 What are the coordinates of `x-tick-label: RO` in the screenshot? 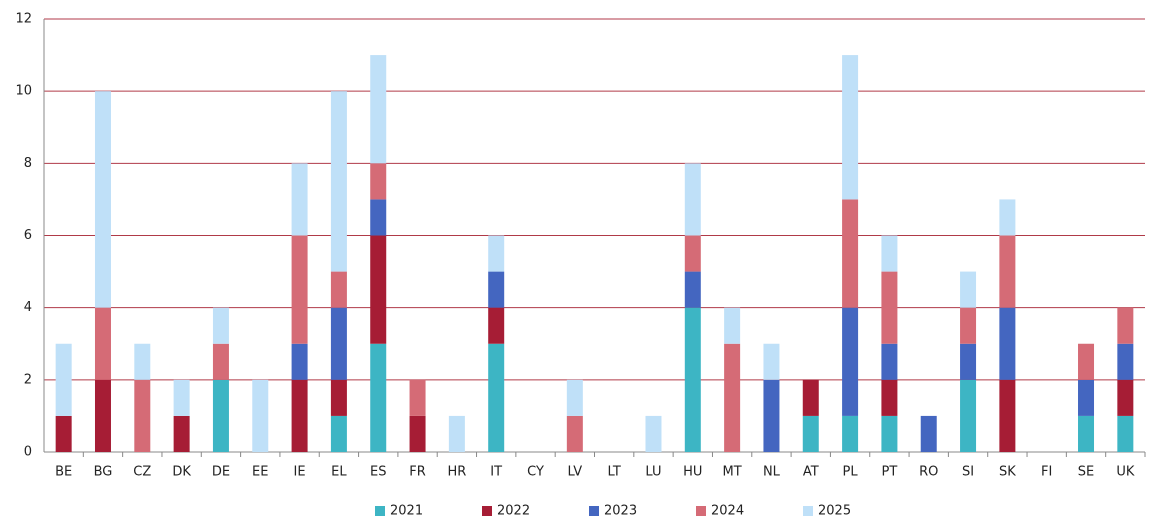 It's located at (928, 472).